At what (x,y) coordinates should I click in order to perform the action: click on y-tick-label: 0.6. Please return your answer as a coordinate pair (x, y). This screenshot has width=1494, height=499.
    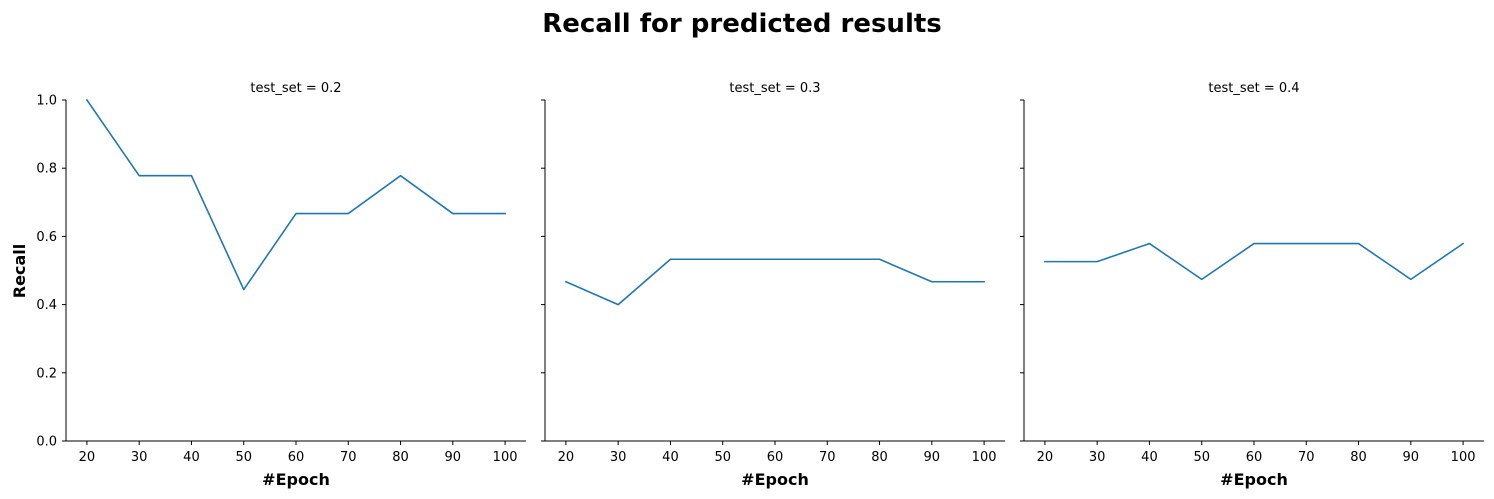
    Looking at the image, I should click on (46, 237).